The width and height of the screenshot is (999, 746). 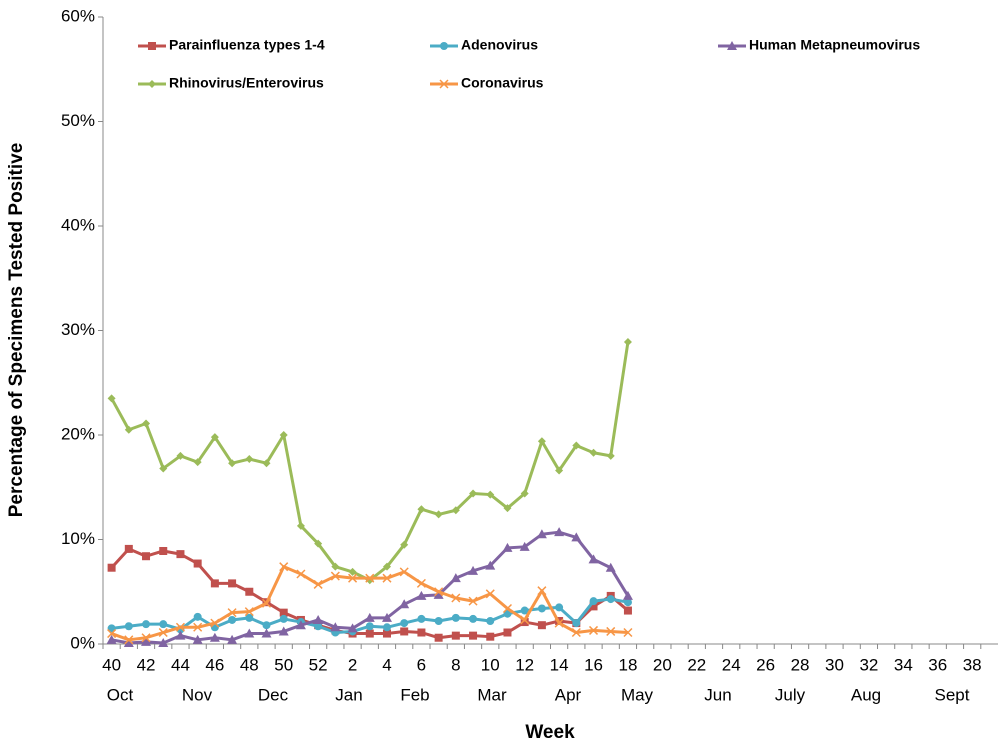 I want to click on x-tick-label: 40, so click(x=111, y=664).